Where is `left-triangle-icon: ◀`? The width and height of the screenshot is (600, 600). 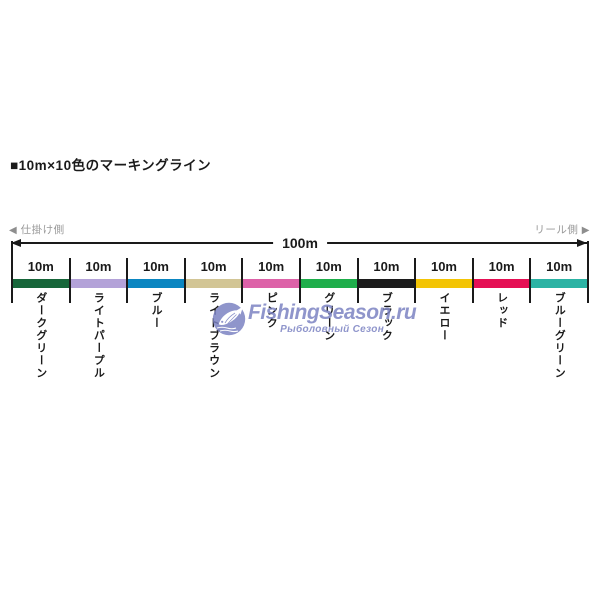 left-triangle-icon: ◀ is located at coordinates (13, 230).